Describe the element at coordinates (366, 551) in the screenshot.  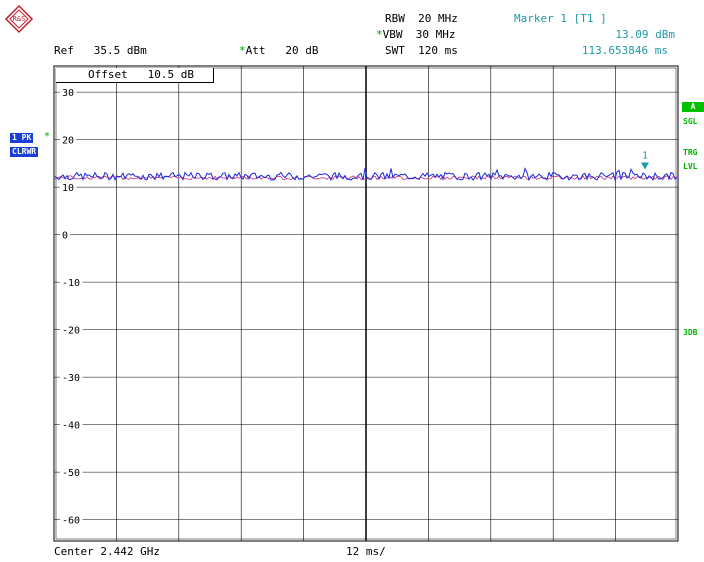
I see `time-per-division: 12 ms/` at that location.